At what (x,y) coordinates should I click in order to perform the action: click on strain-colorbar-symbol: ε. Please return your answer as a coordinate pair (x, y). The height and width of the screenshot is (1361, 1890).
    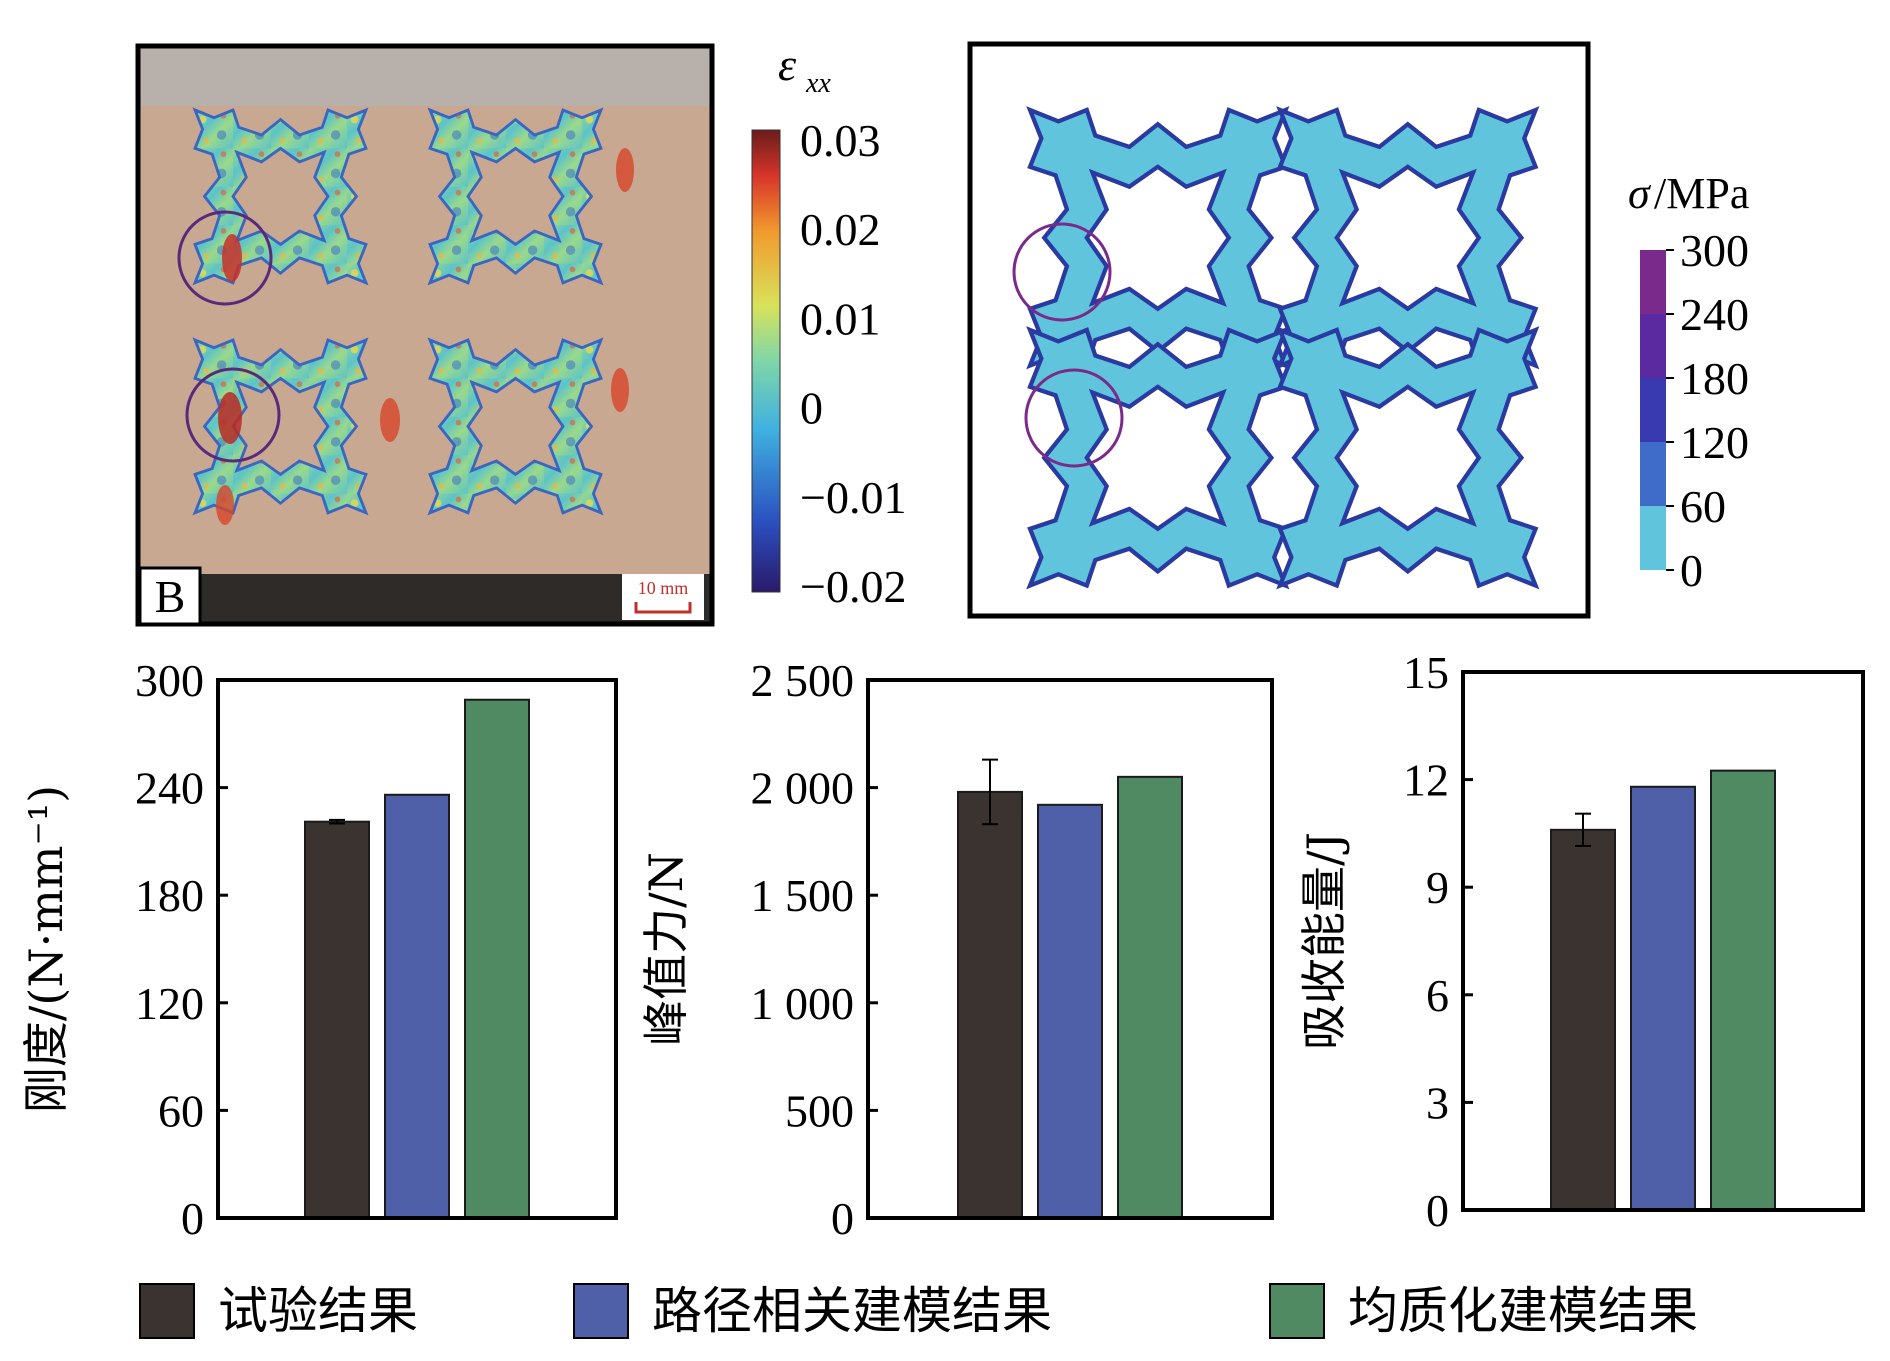
    Looking at the image, I should click on (787, 64).